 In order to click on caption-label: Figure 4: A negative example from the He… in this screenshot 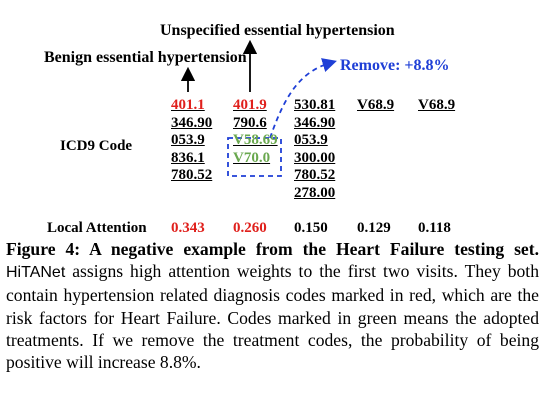, I will do `click(272, 249)`.